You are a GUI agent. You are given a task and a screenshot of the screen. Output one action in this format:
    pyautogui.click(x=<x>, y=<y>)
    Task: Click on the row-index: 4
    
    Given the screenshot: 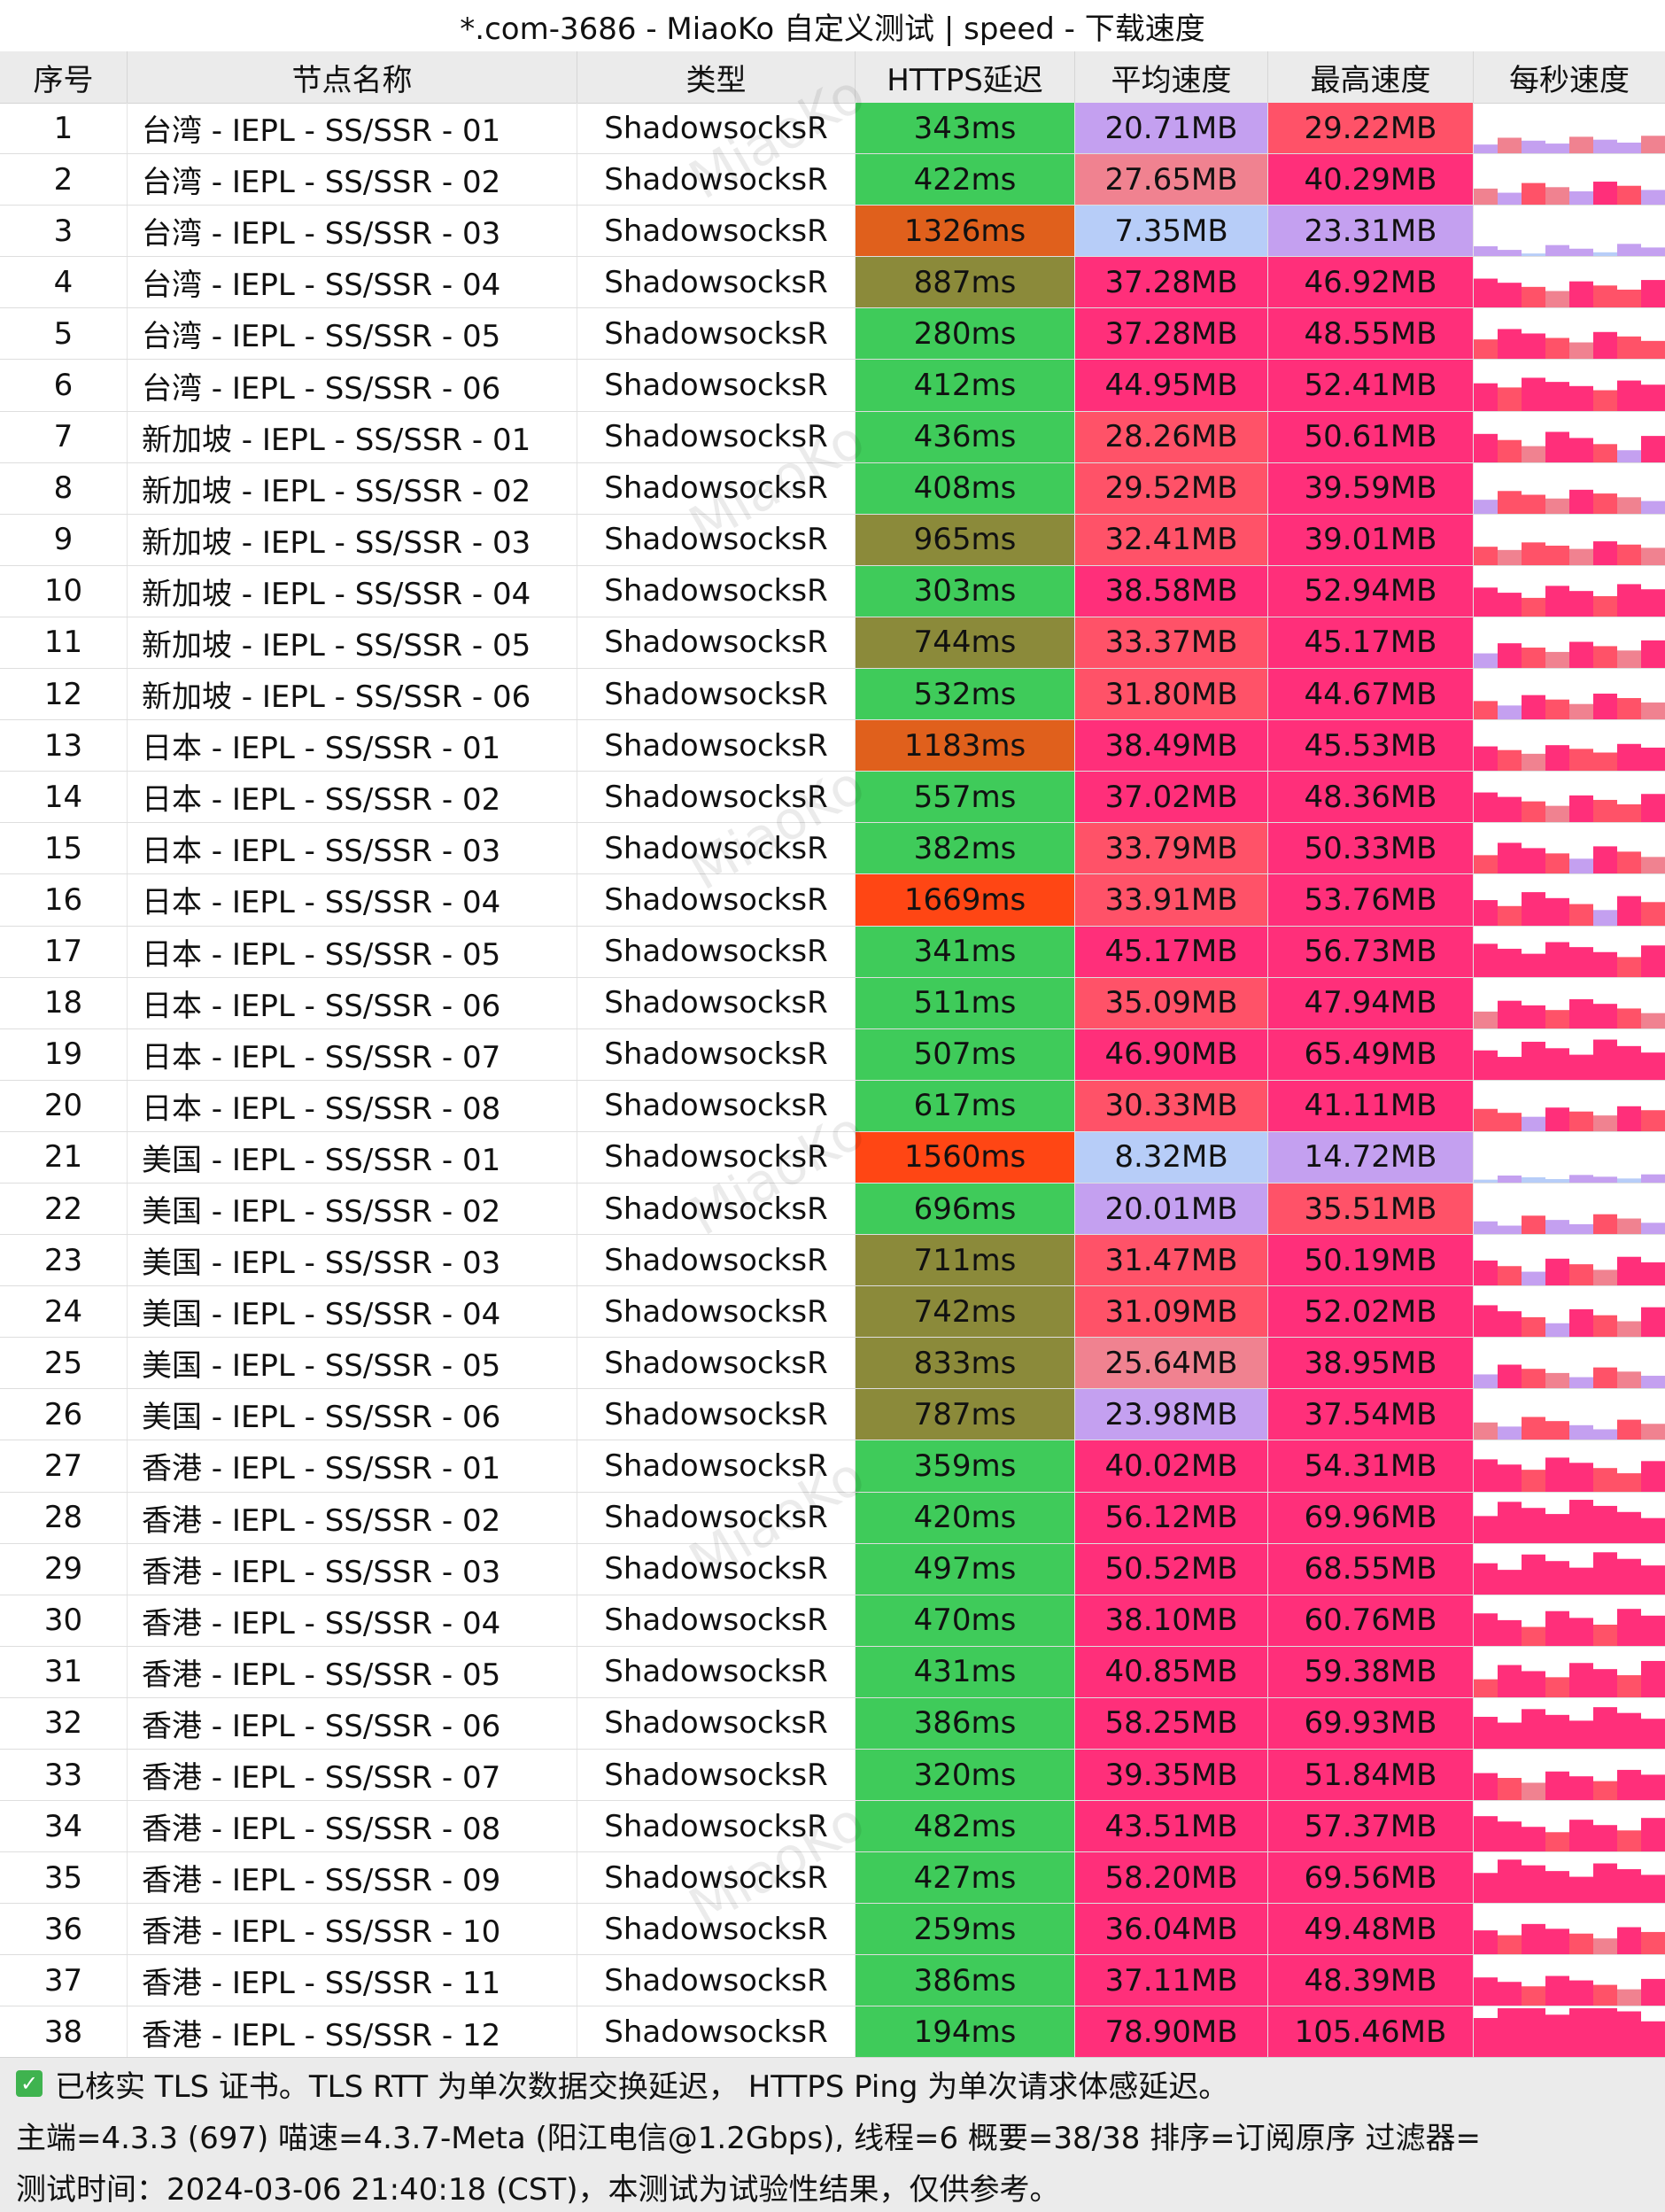 What is the action you would take?
    pyautogui.click(x=64, y=282)
    